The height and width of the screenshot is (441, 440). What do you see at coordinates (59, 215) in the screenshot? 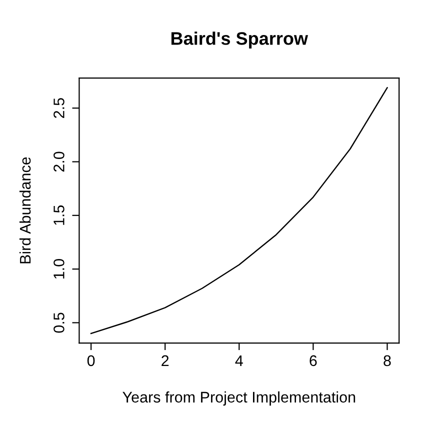
I see `y-tick-label: 1.5` at bounding box center [59, 215].